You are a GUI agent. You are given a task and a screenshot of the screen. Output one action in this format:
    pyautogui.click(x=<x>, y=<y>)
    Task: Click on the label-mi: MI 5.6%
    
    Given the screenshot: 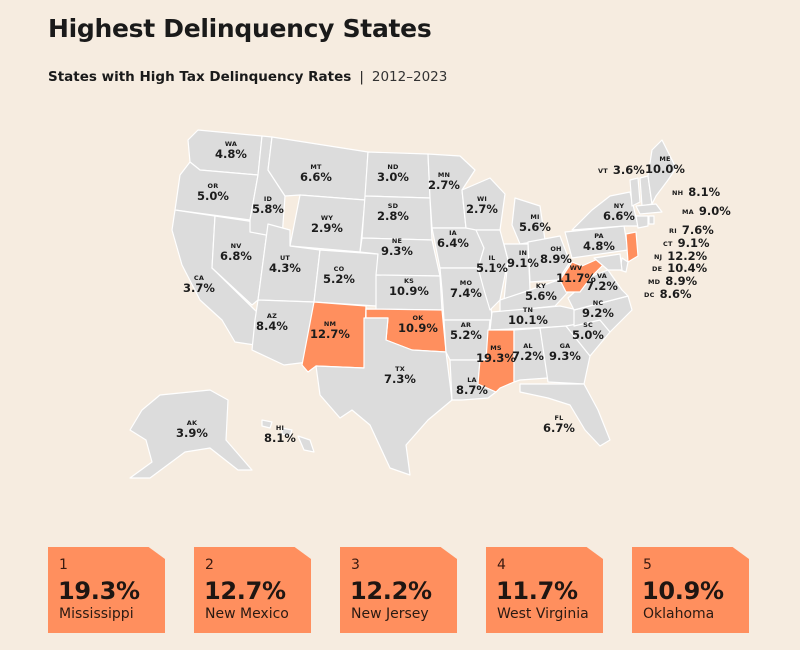 What is the action you would take?
    pyautogui.click(x=535, y=223)
    